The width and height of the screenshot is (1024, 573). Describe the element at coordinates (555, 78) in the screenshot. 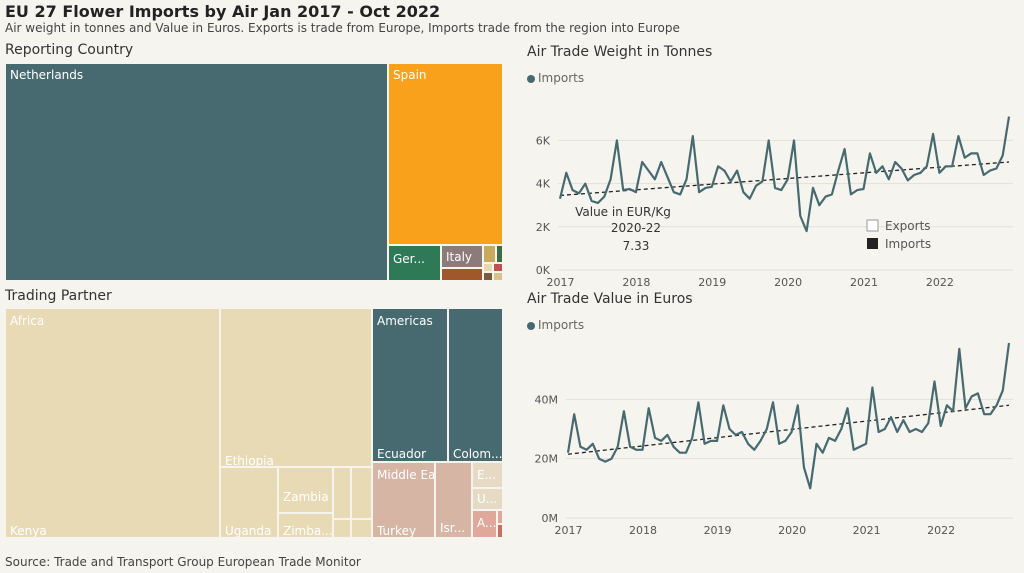

I see `weight-legend: Imports` at that location.